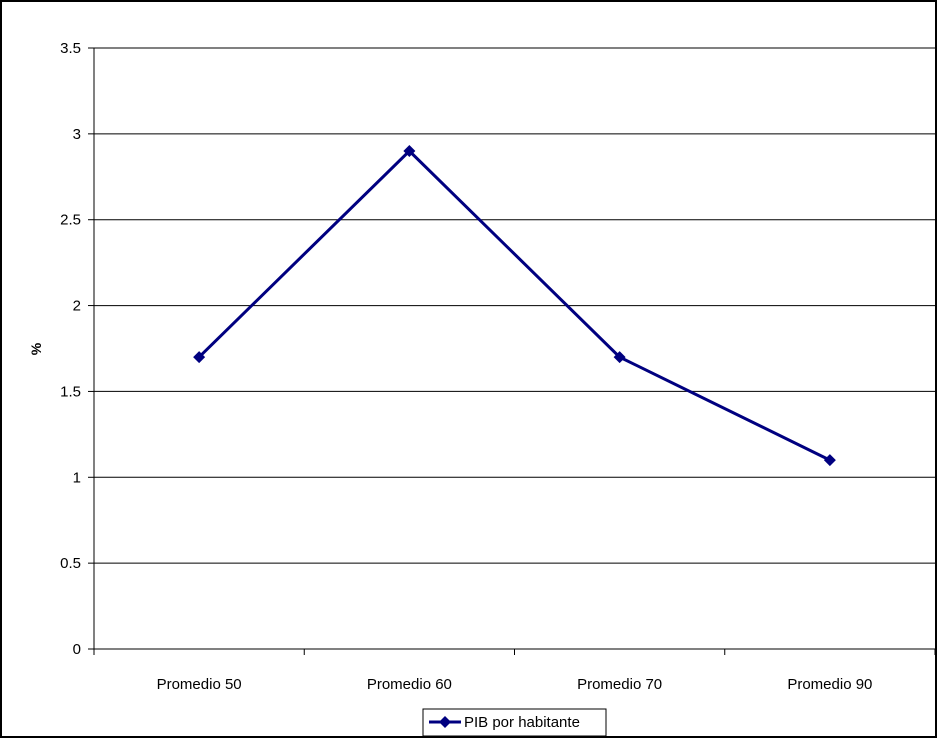 Image resolution: width=937 pixels, height=738 pixels. I want to click on y-tick-label: 3.5, so click(70, 48).